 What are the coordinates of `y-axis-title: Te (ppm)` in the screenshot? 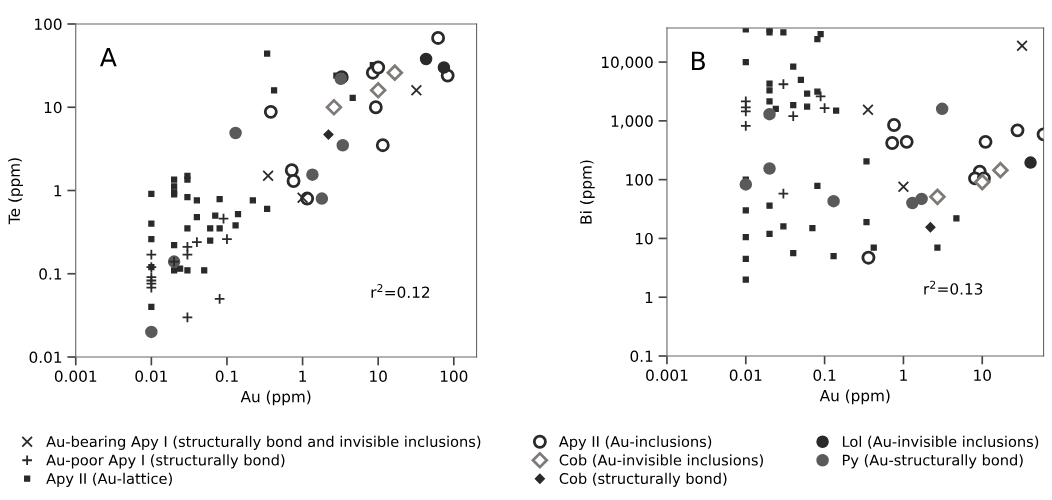 It's located at (15, 191).